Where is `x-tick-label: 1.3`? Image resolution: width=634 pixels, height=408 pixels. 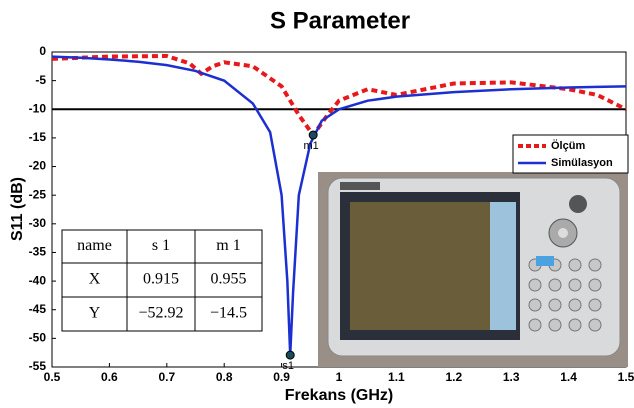
x-tick-label: 1.3 is located at coordinates (511, 377).